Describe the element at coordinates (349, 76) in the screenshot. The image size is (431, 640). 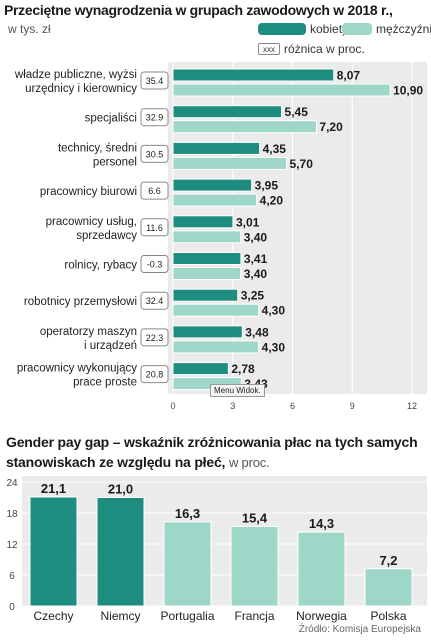
I see `value-label-kobiety: 8,07` at that location.